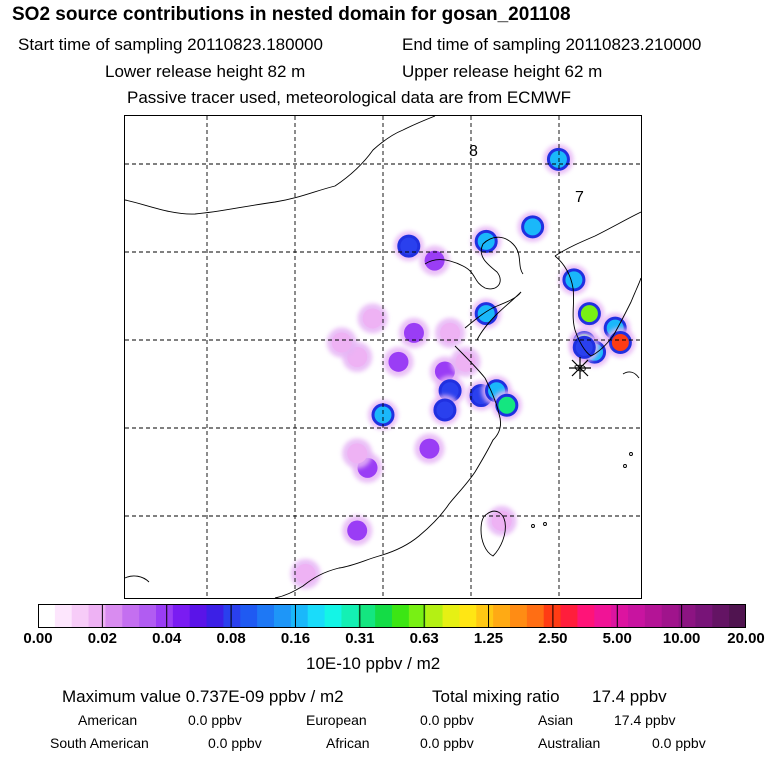  Describe the element at coordinates (746, 638) in the screenshot. I see `colorbar-tick-label: 20.00` at that location.